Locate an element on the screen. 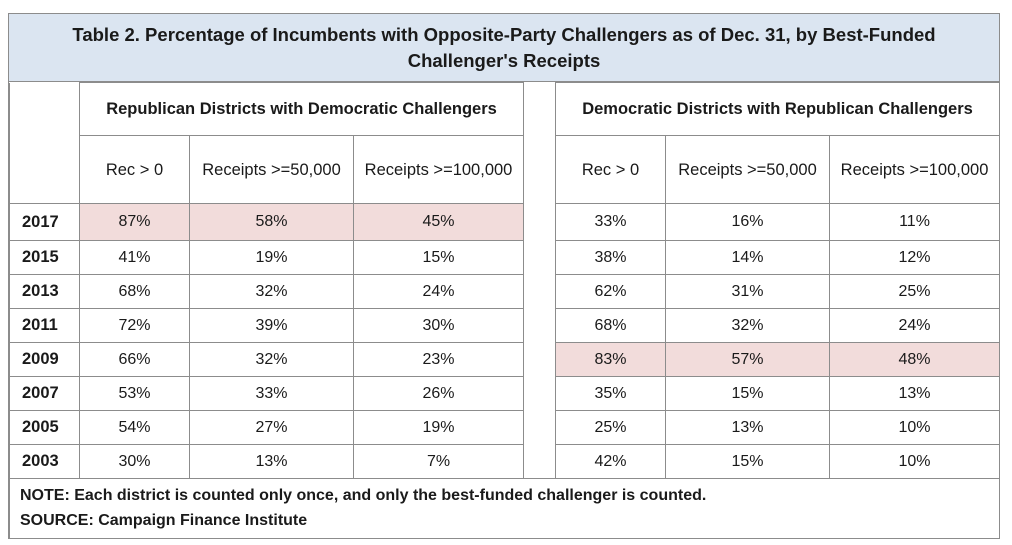 The width and height of the screenshot is (1012, 545). dem-value-cell: 83% is located at coordinates (611, 359).